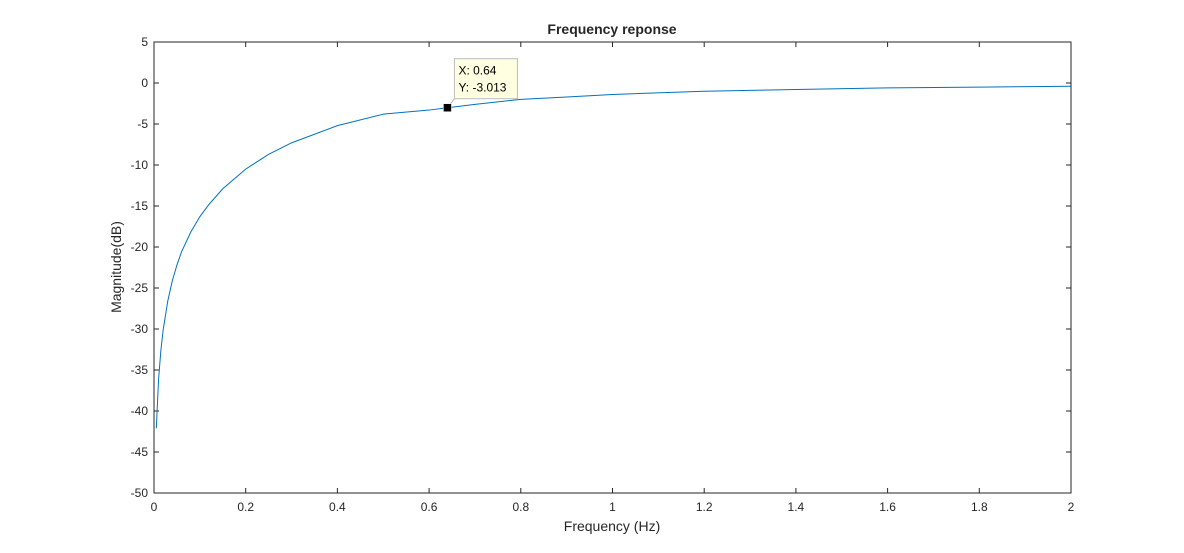  What do you see at coordinates (612, 526) in the screenshot?
I see `x-axis-label: Frequency (Hz)` at bounding box center [612, 526].